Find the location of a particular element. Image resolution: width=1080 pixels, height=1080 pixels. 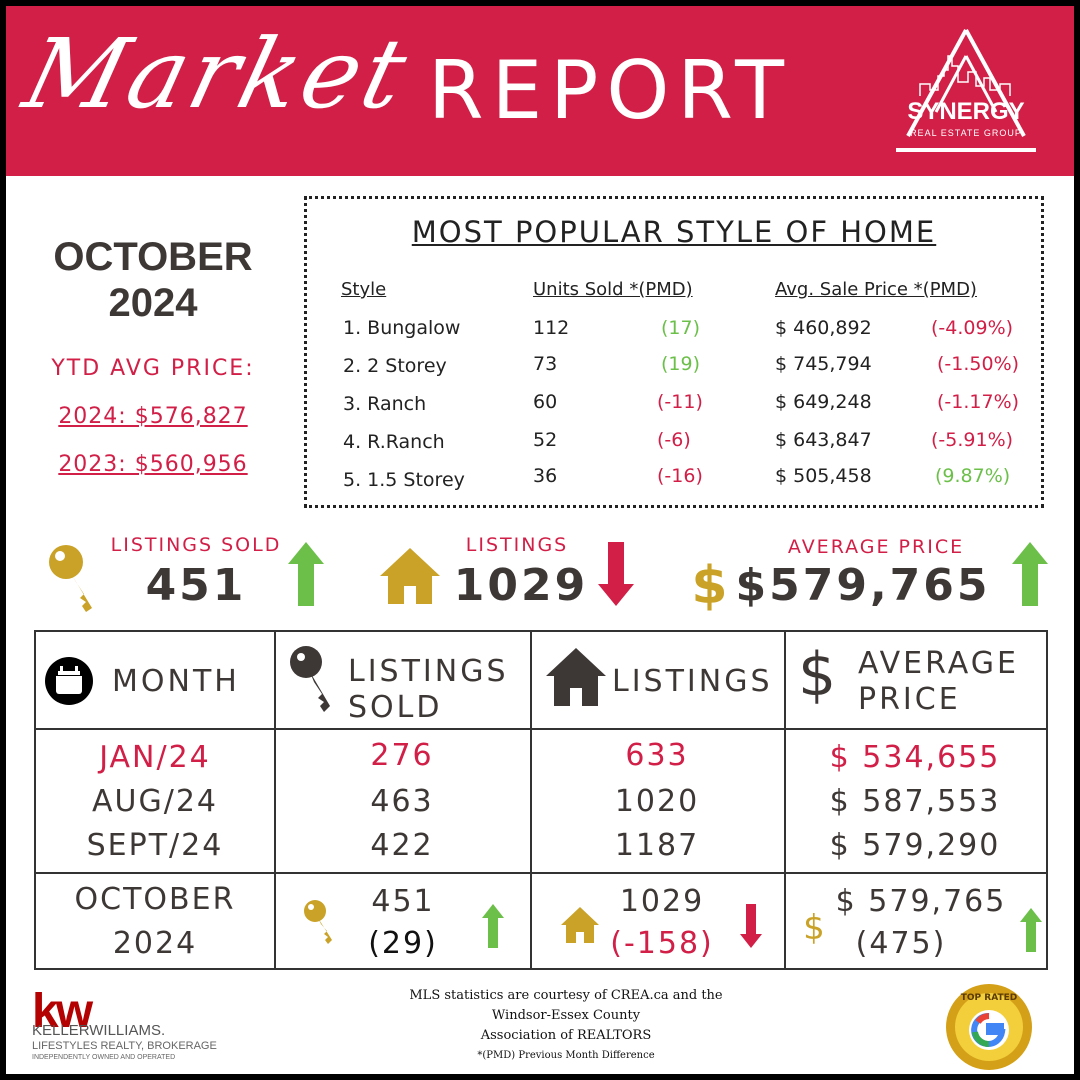

source-line-2: Windsor-Essex County is located at coordinates (566, 1015).